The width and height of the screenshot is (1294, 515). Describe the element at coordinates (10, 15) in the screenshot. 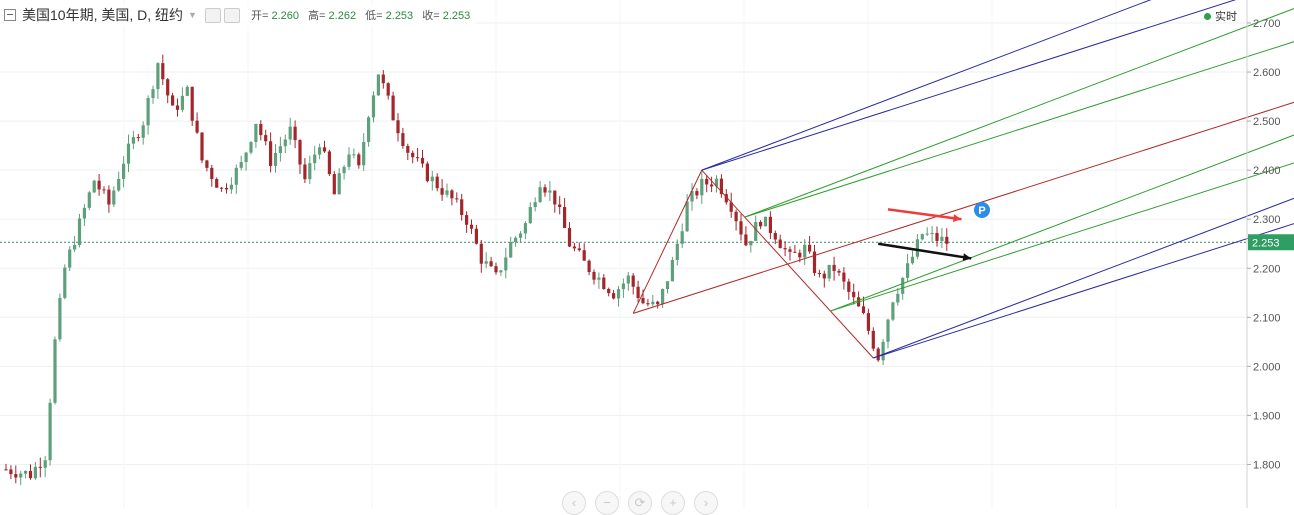

I see `collapse-icon` at that location.